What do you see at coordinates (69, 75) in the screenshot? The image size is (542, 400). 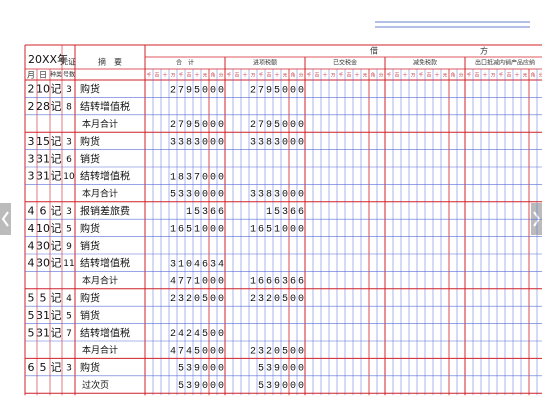 I see `number-head: 号数` at bounding box center [69, 75].